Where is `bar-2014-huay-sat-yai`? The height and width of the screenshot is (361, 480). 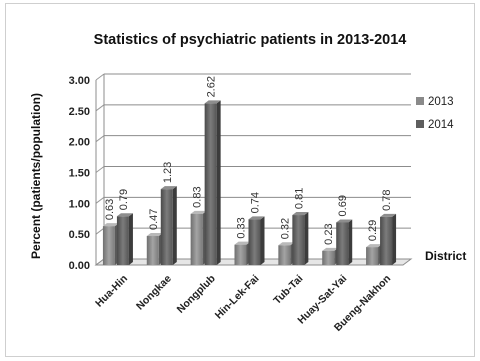 bar-2014-huay-sat-yai is located at coordinates (344, 242).